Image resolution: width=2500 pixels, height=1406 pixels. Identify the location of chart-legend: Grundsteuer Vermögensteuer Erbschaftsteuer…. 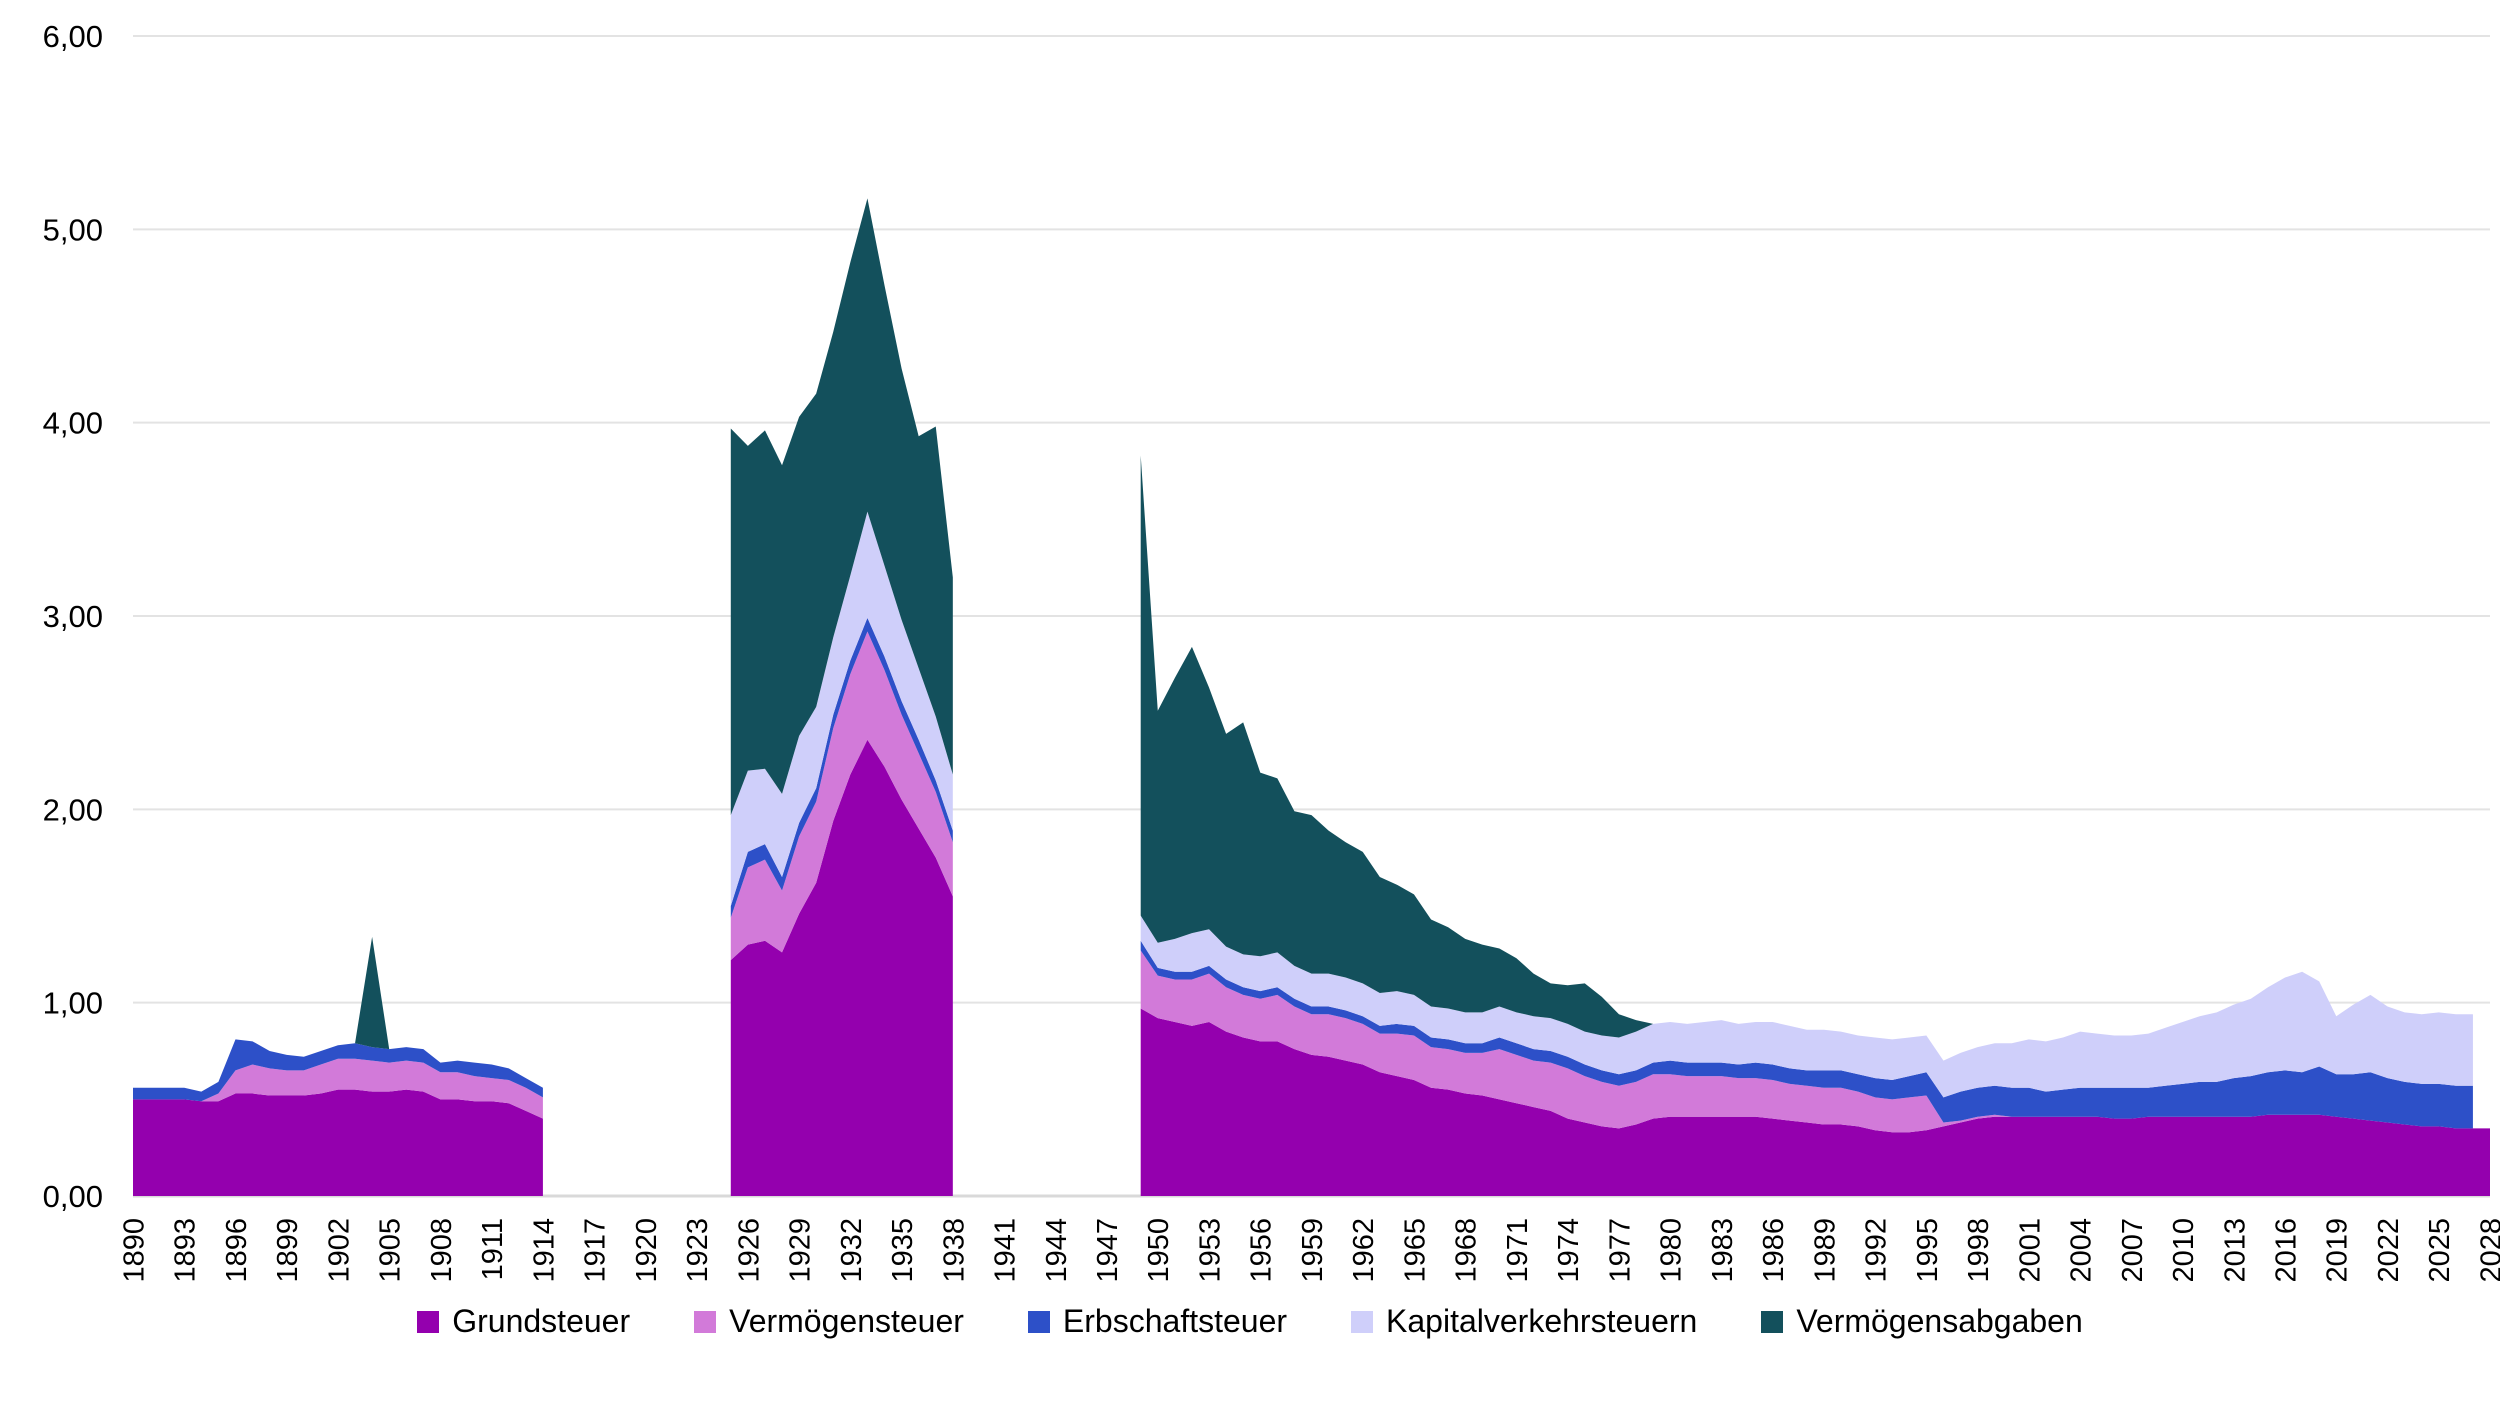
(1250, 1321).